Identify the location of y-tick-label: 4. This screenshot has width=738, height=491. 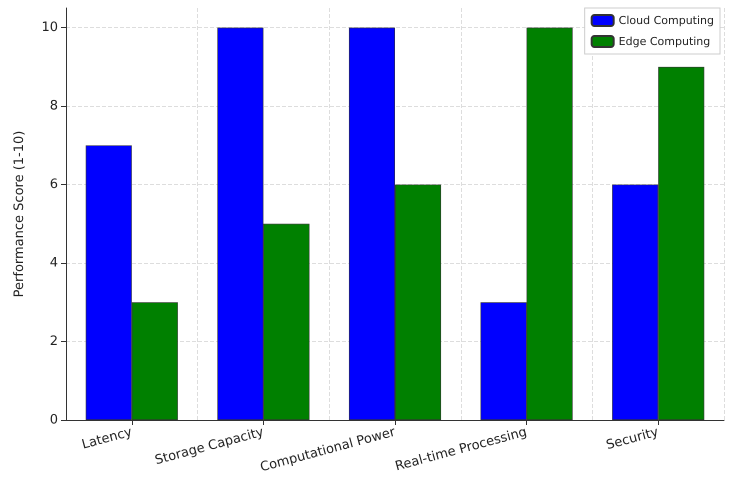
(54, 263).